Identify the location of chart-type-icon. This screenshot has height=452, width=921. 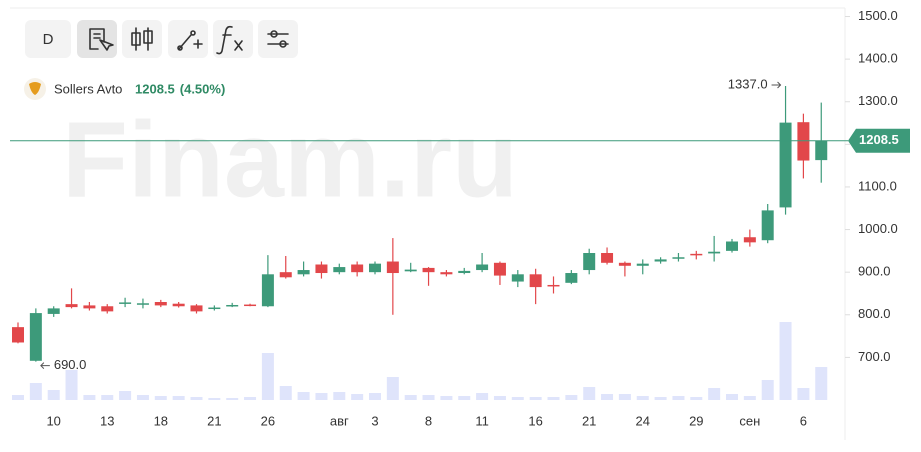
(142, 39).